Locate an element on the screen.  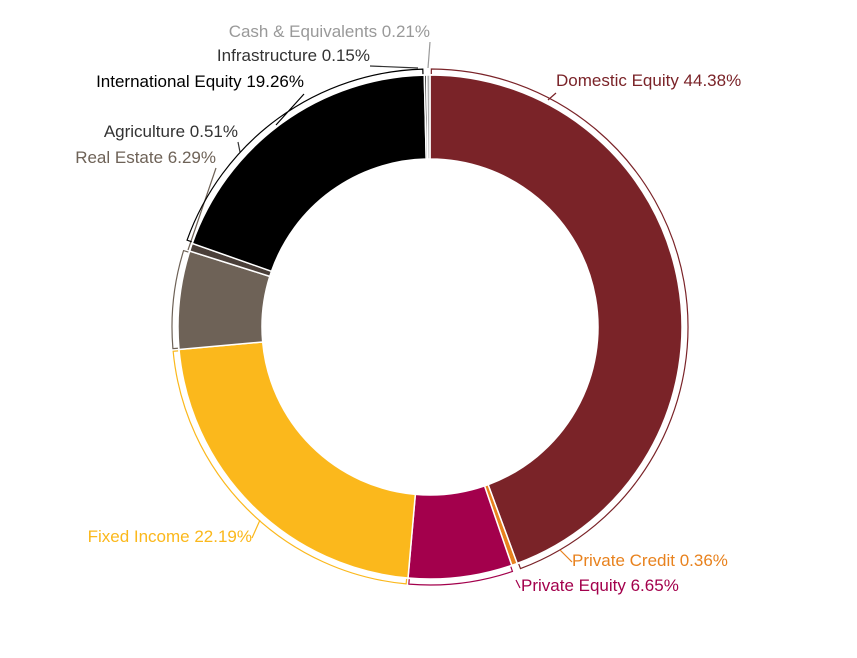
slice-label-real-estate: Real Estate 6.29% is located at coordinates (145, 157).